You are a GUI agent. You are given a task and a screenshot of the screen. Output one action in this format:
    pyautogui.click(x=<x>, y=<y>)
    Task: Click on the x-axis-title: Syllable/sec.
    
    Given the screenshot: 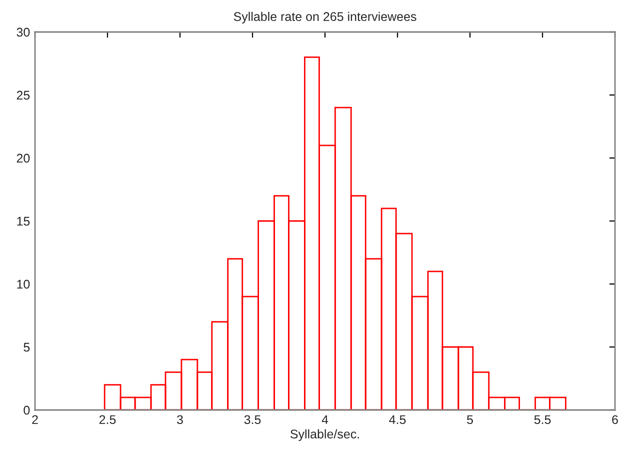 What is the action you would take?
    pyautogui.click(x=324, y=435)
    